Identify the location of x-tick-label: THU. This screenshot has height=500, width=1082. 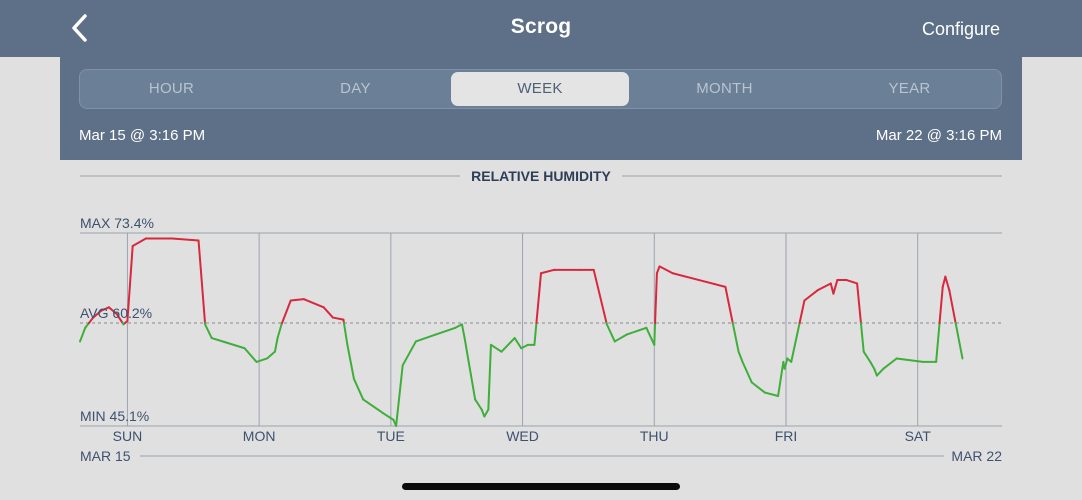
(654, 436).